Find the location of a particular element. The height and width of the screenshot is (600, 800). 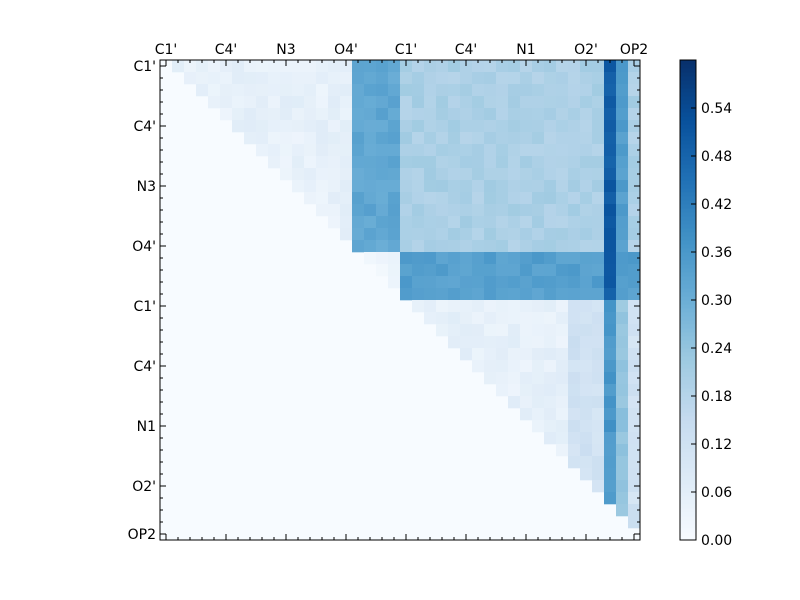

x-tick-label: C4' is located at coordinates (466, 50).